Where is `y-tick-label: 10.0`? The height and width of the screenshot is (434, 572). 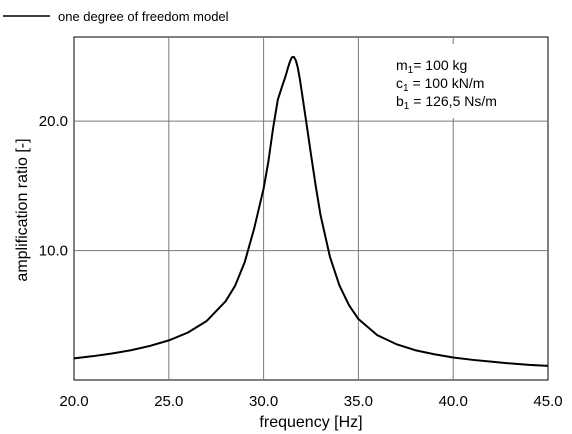 y-tick-label: 10.0 is located at coordinates (53, 251).